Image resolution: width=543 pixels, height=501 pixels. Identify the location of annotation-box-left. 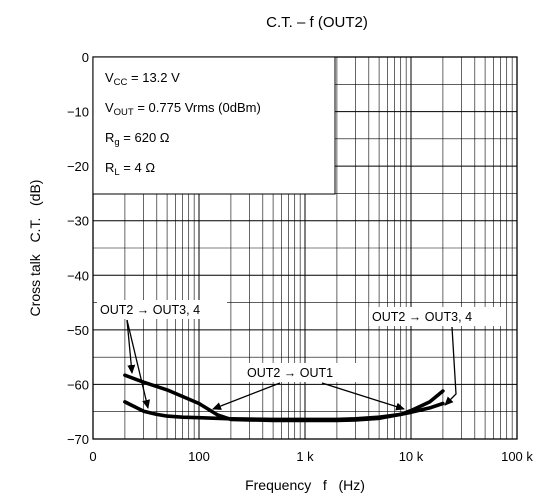
(162, 309).